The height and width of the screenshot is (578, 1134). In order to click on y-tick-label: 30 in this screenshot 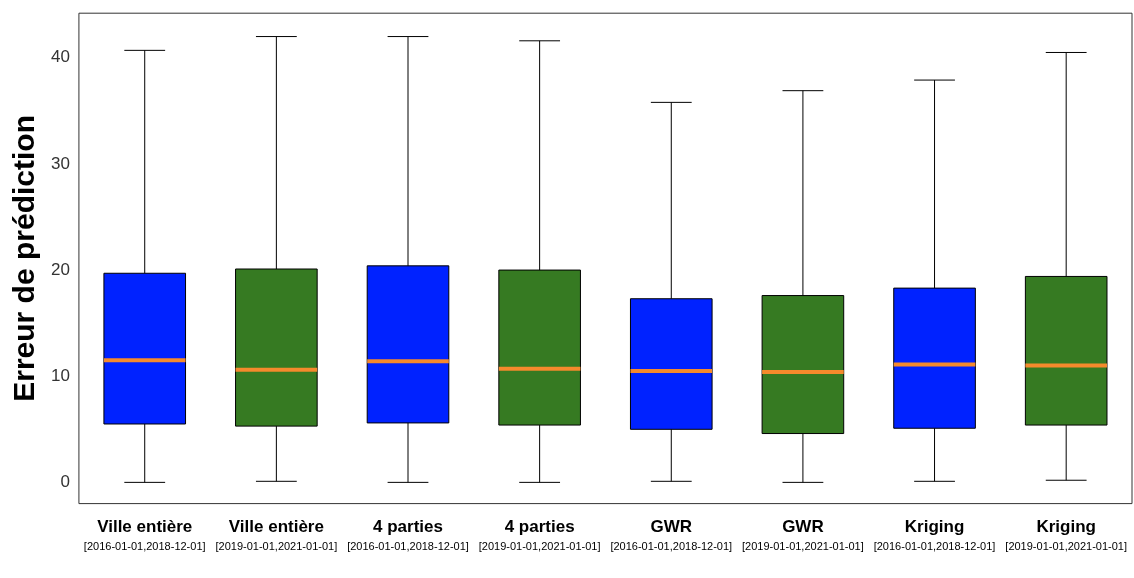, I will do `click(60, 163)`.